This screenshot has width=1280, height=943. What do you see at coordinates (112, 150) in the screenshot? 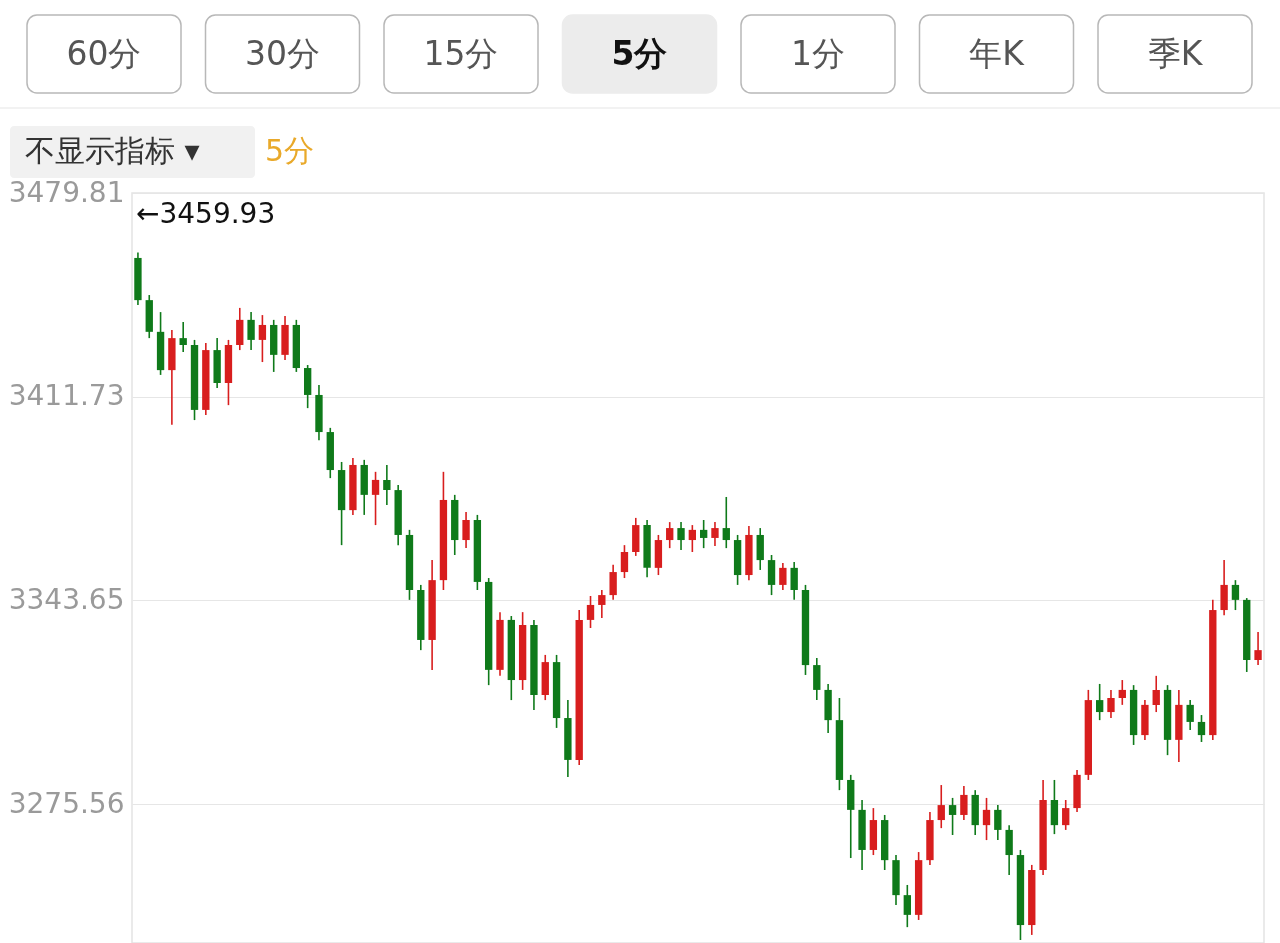
I see `text: 不显示指标 ▾` at bounding box center [112, 150].